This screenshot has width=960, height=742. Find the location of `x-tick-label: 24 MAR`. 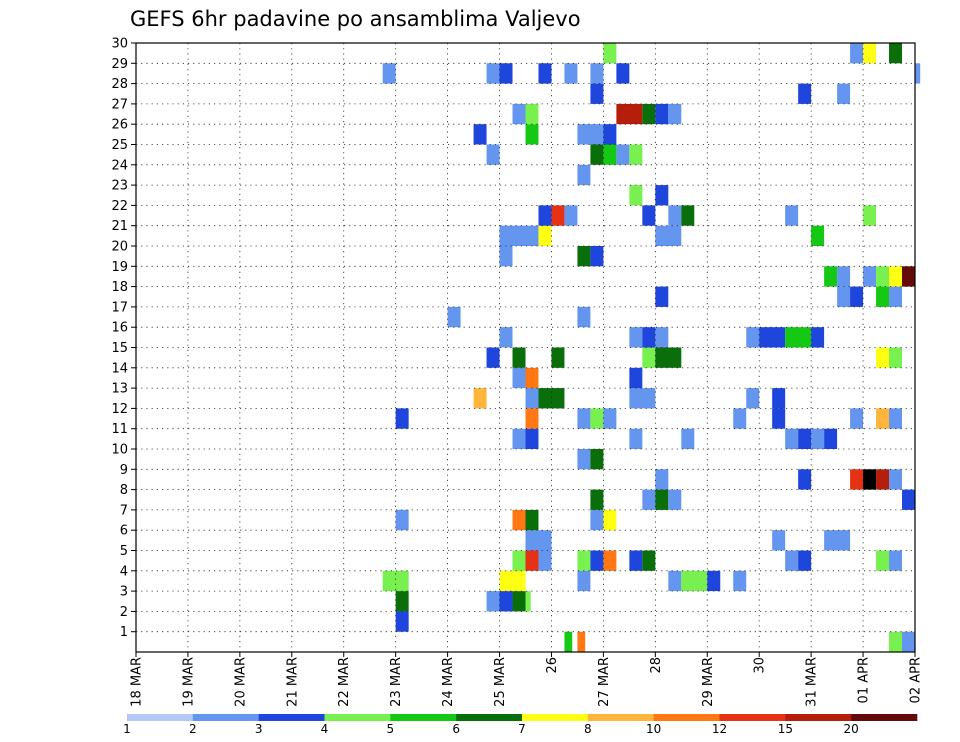

x-tick-label: 24 MAR is located at coordinates (448, 682).